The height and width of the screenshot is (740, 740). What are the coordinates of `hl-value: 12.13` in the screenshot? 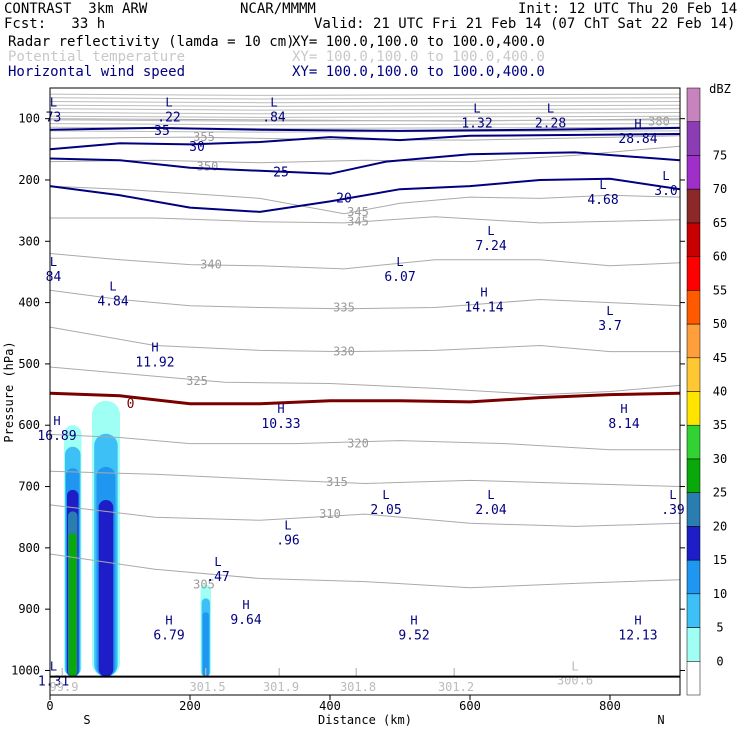 It's located at (637, 635).